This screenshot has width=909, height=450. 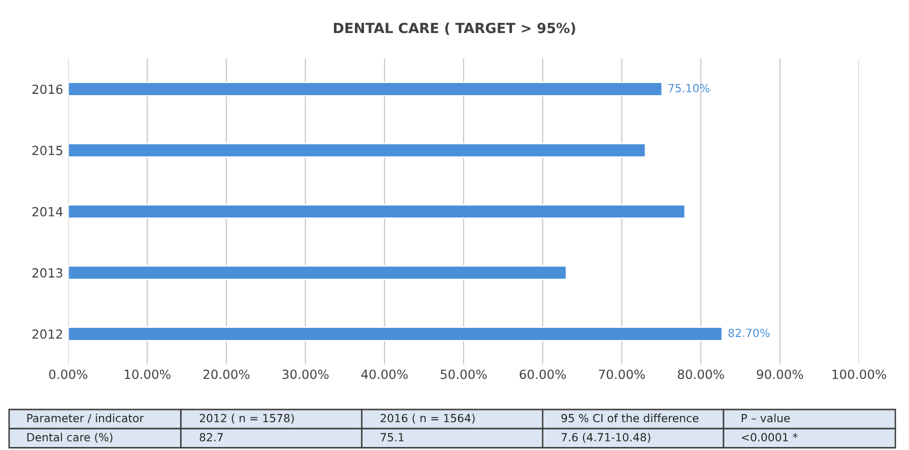 I want to click on text: <0.0001 *, so click(x=770, y=437).